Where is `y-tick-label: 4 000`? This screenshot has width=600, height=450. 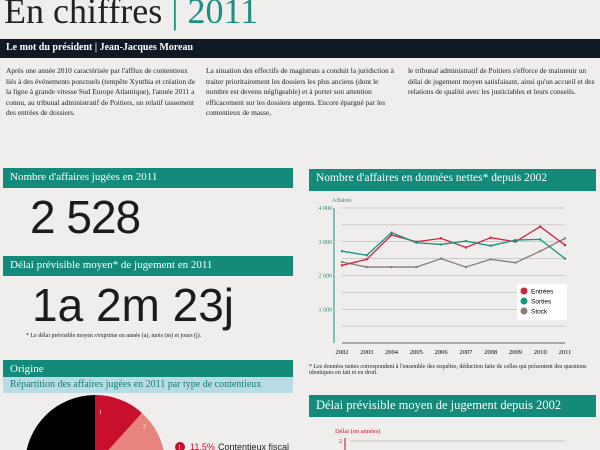
y-tick-label: 4 000 is located at coordinates (326, 209).